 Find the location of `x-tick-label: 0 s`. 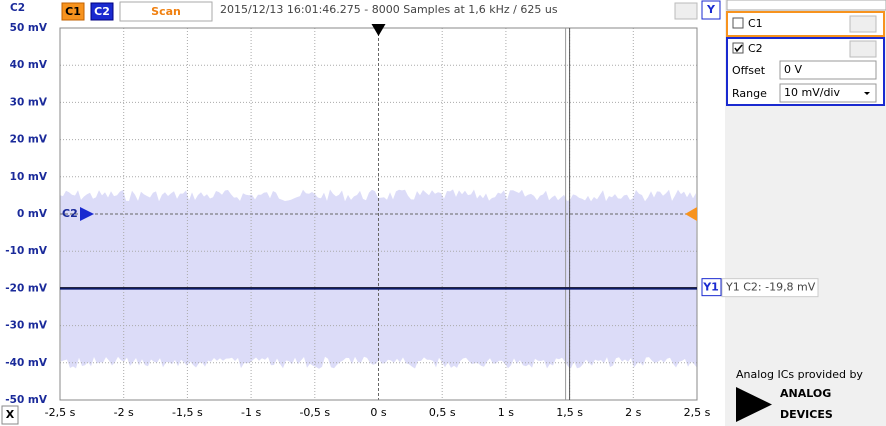

x-tick-label: 0 s is located at coordinates (378, 412).